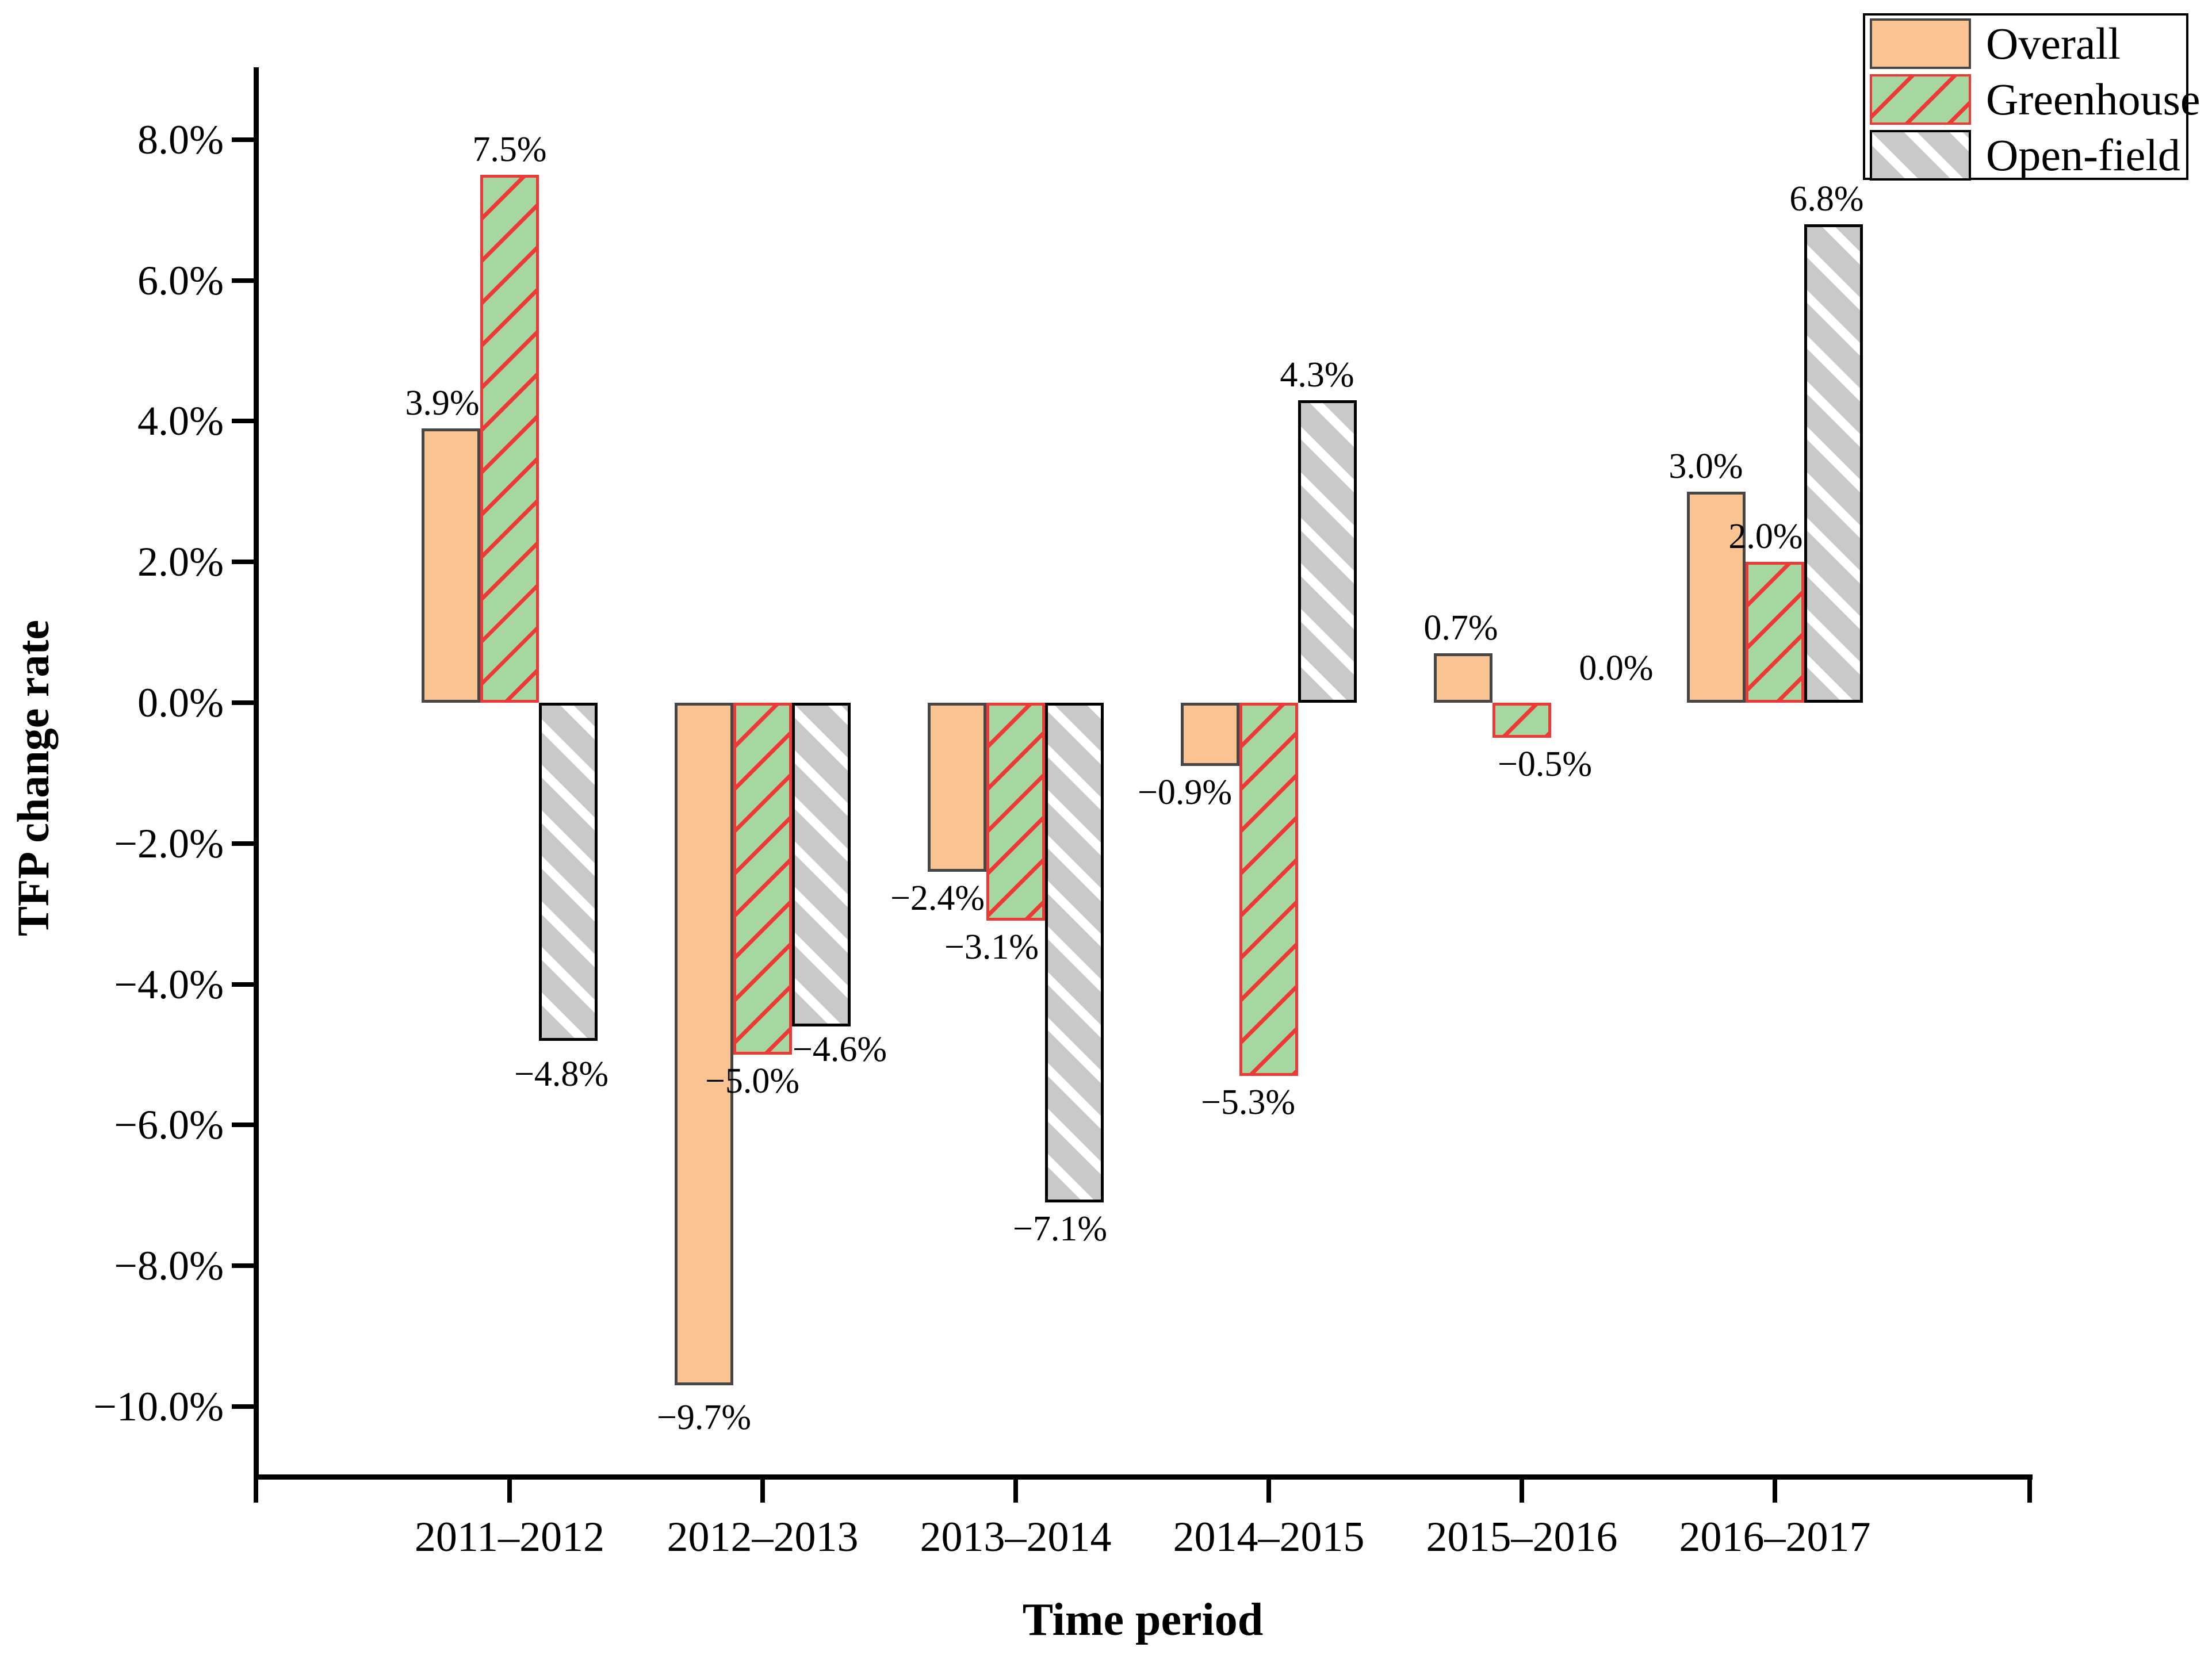 The width and height of the screenshot is (2212, 1655). Describe the element at coordinates (1765, 537) in the screenshot. I see `value-label-greenhouse-2016–2017: 2.0%` at that location.